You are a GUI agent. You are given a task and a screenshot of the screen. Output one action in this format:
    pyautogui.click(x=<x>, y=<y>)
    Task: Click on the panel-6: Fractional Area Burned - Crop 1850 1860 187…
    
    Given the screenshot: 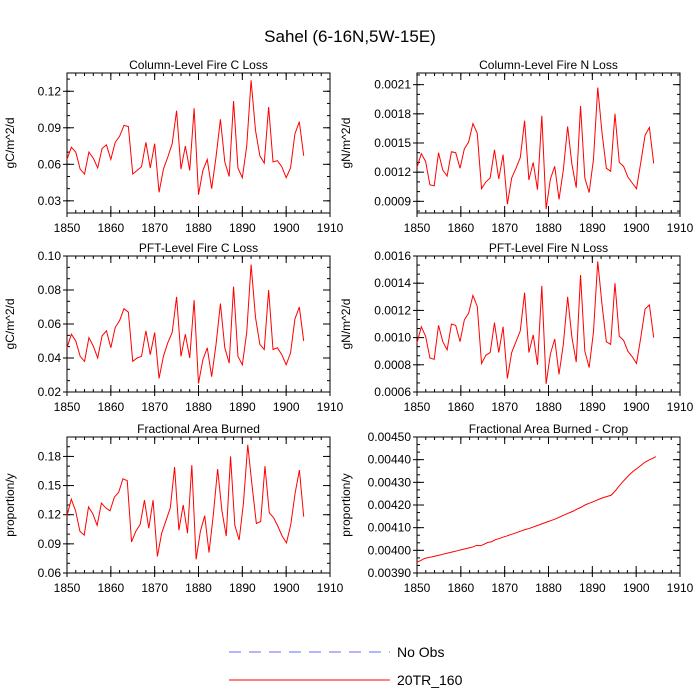 What is the action you would take?
    pyautogui.click(x=516, y=508)
    